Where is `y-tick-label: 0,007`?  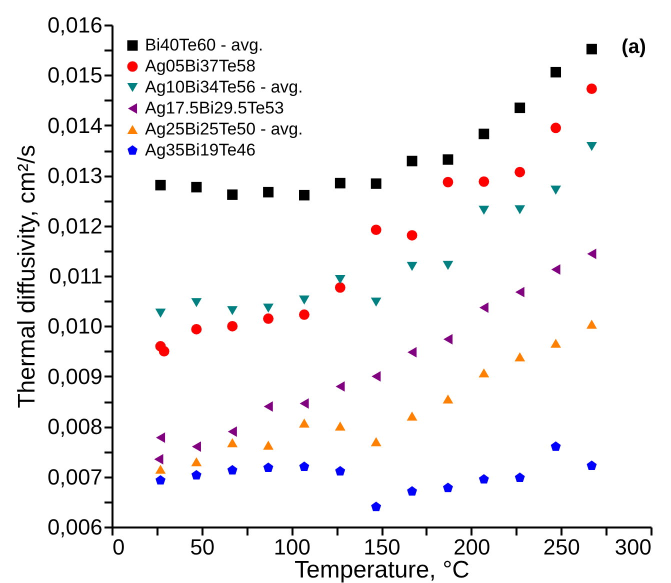
y-tick-label: 0,007 is located at coordinates (74, 477).